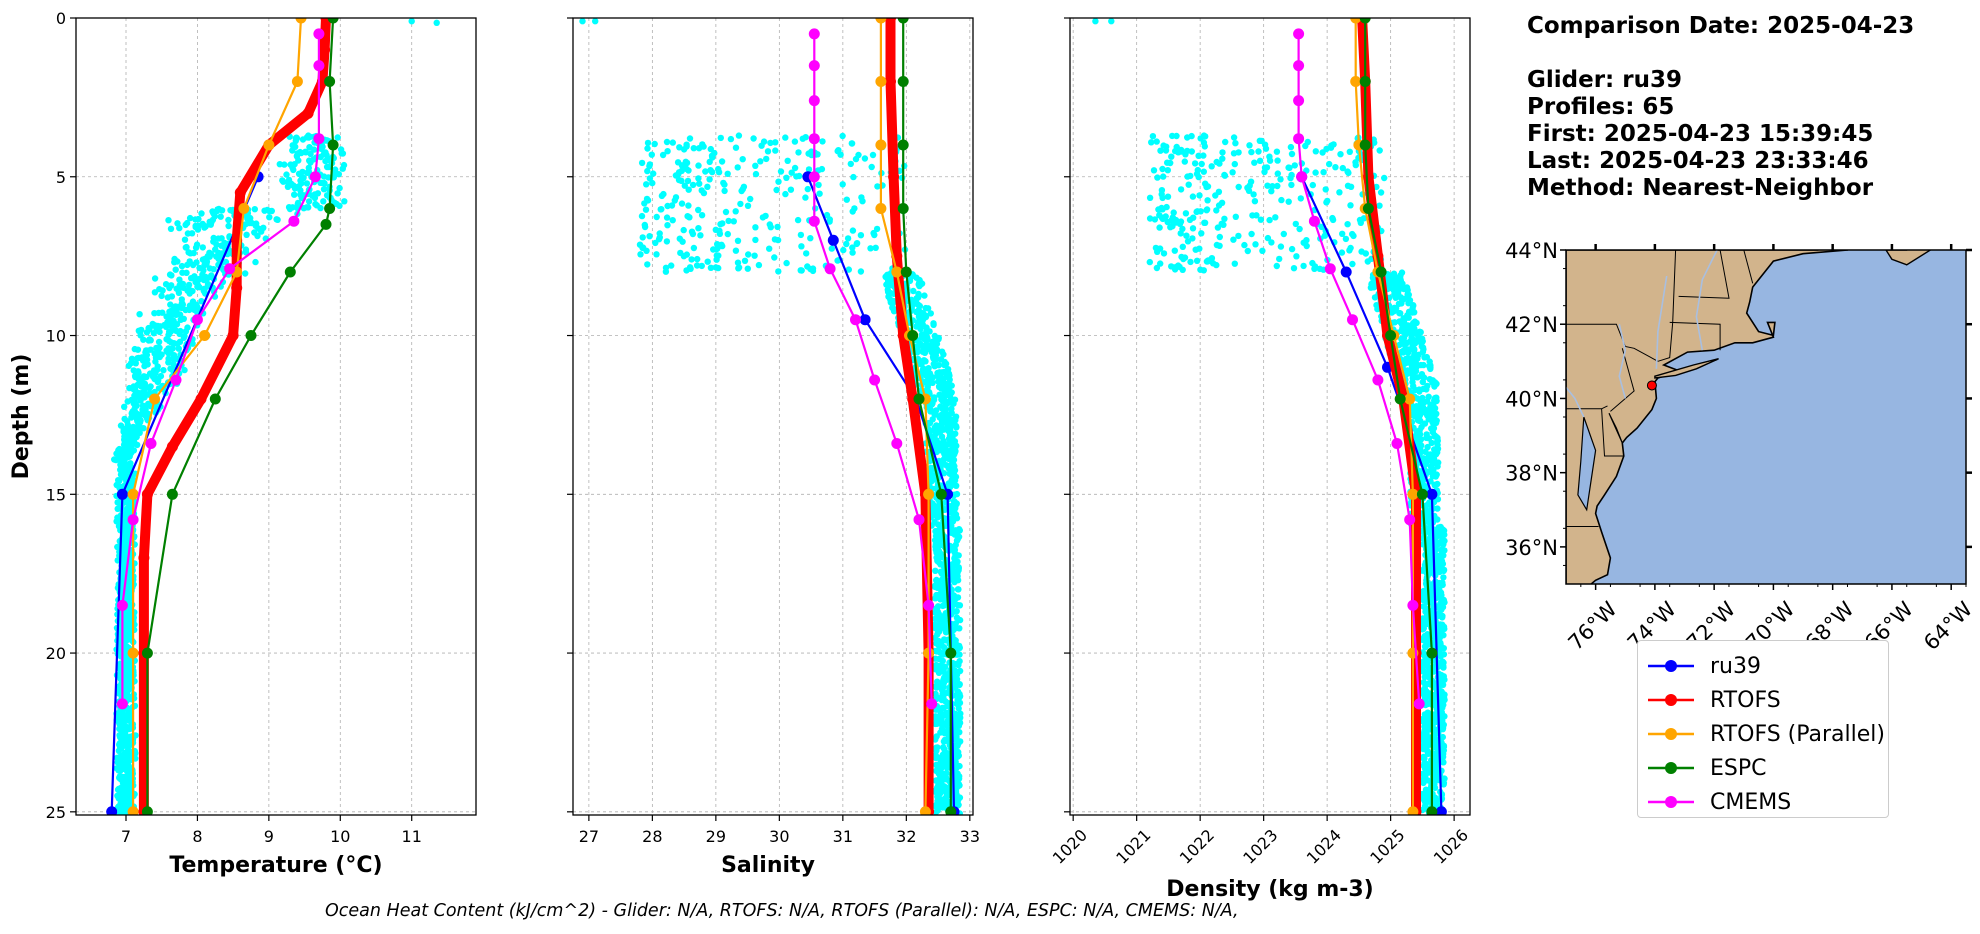 The width and height of the screenshot is (1980, 934). Describe the element at coordinates (1661, 322) in the screenshot. I see `river` at that location.